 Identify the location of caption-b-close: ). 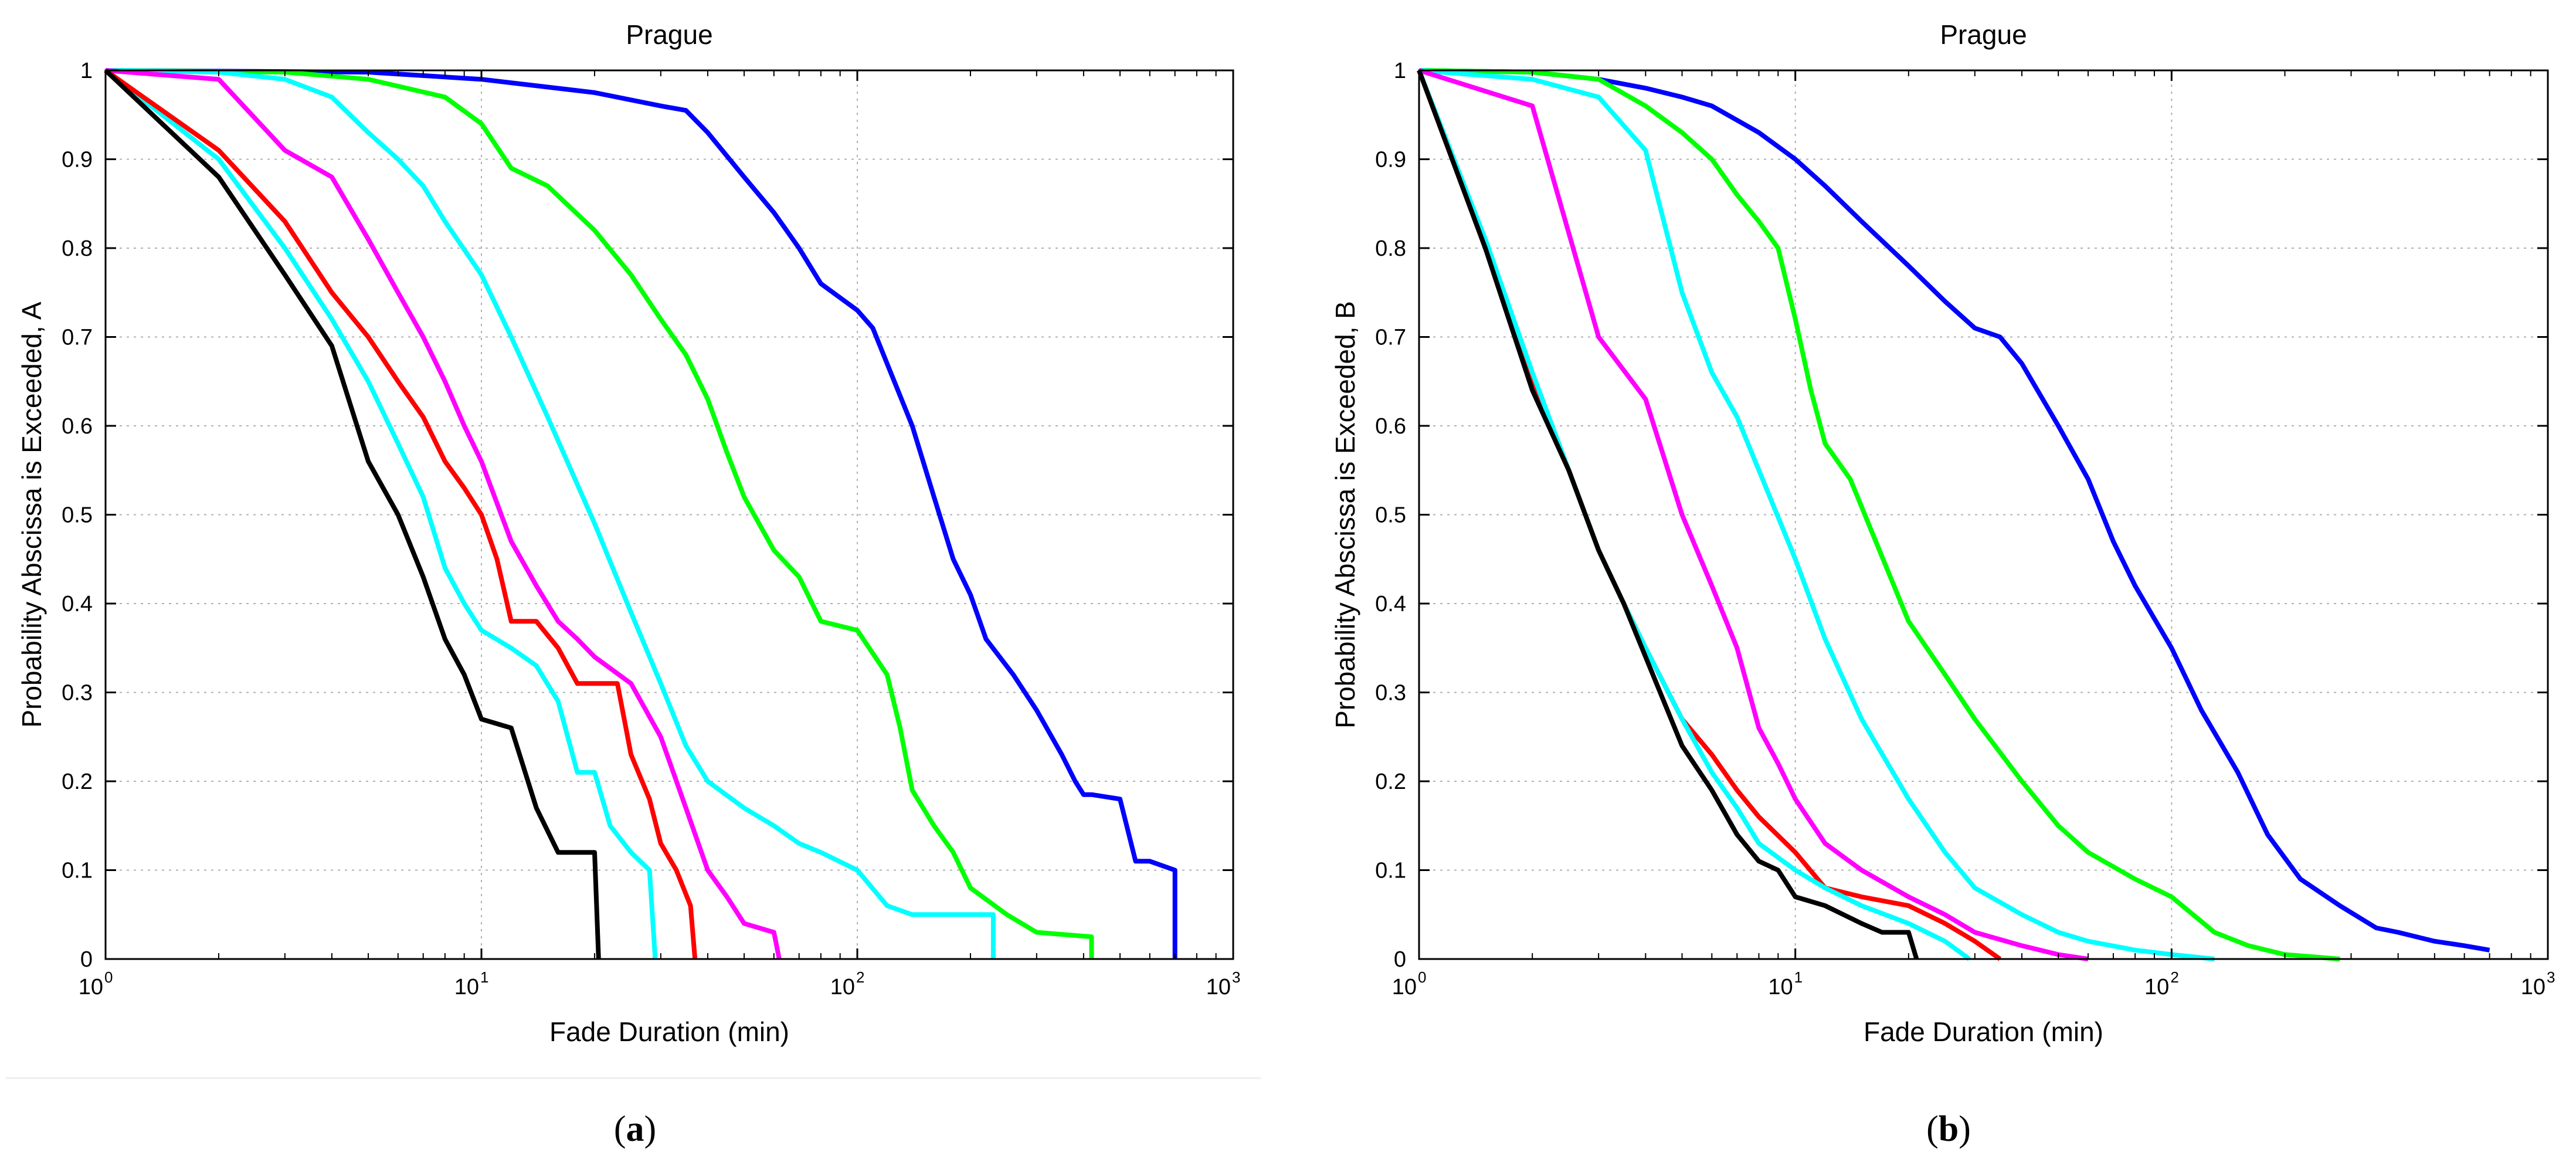
(1965, 1129).